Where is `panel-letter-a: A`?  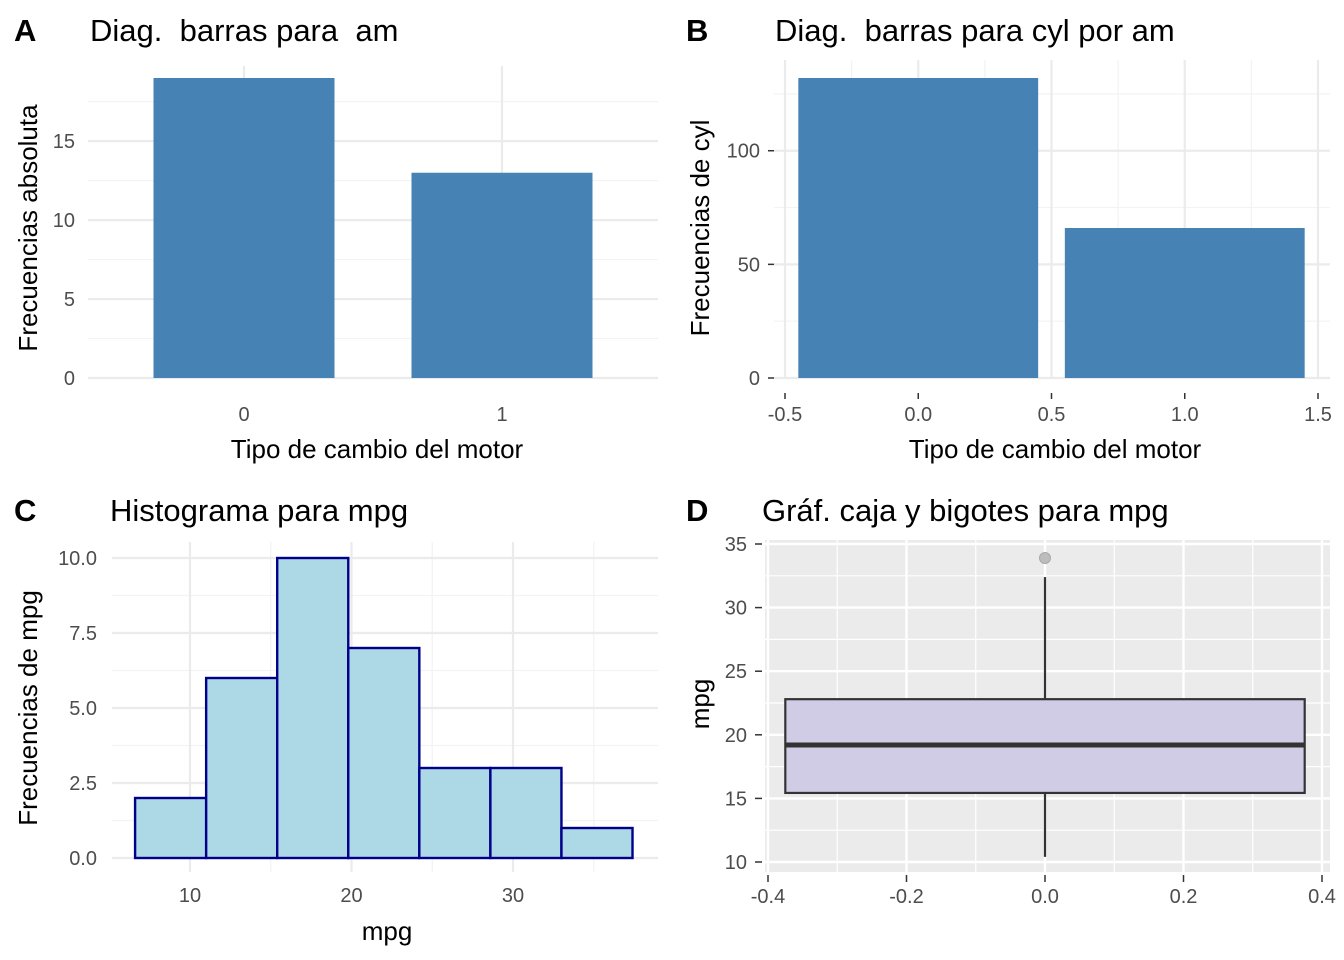 panel-letter-a: A is located at coordinates (25, 30).